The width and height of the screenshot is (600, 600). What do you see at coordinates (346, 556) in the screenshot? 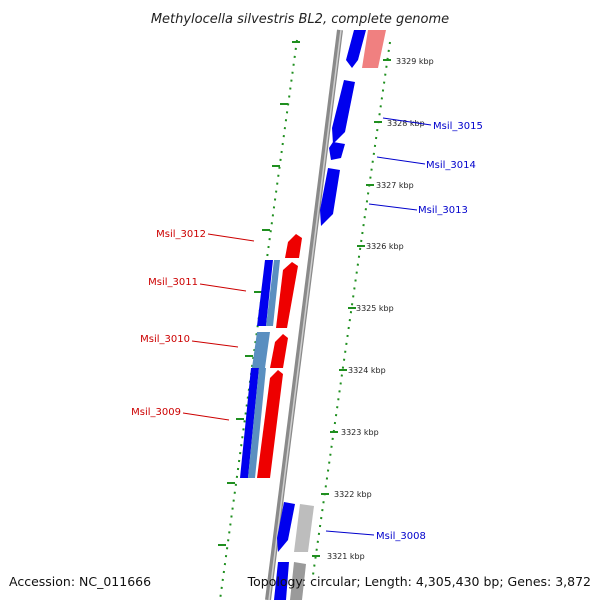
I see `tick-label: 3321 kbp` at bounding box center [346, 556].